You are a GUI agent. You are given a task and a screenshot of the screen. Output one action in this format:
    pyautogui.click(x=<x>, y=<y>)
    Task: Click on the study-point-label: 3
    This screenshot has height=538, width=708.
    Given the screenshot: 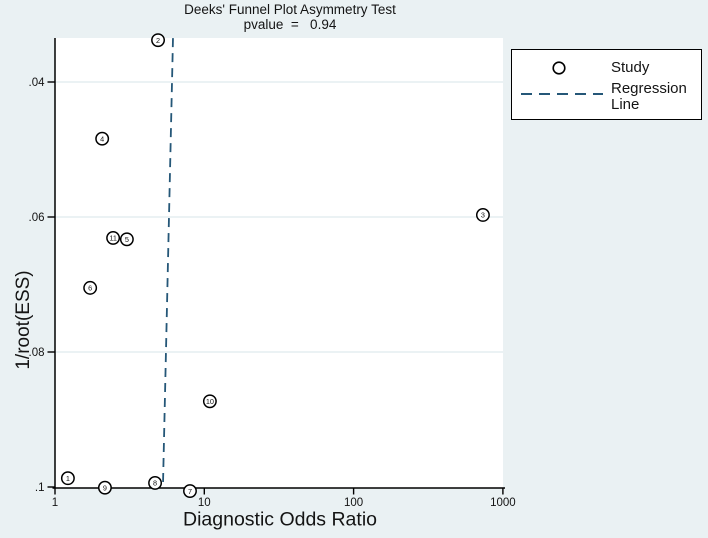 What is the action you would take?
    pyautogui.click(x=483, y=215)
    